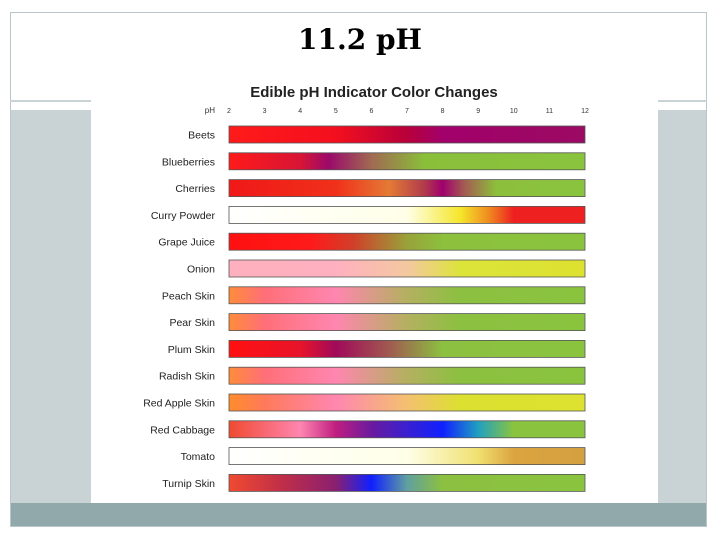 This screenshot has height=540, width=720. I want to click on ph-axis-label: pH, so click(210, 110).